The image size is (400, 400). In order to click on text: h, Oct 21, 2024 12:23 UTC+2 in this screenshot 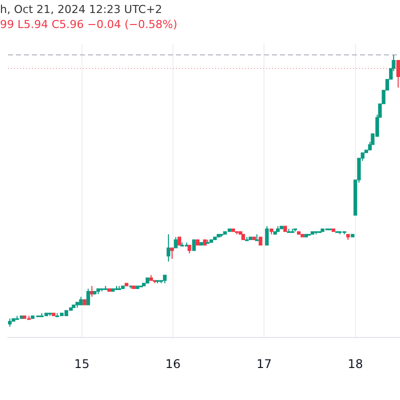, I will do `click(81, 9)`.